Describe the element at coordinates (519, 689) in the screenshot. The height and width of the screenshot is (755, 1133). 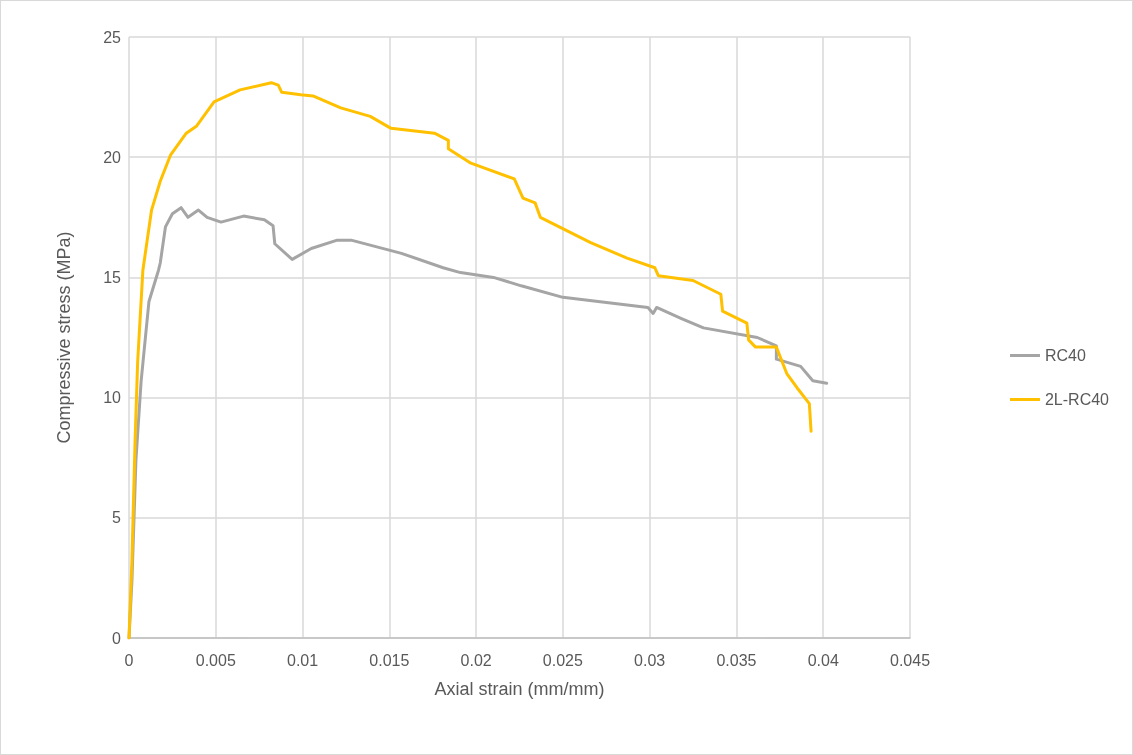
I see `x-axis-title: Axial strain (mm/mm)` at that location.